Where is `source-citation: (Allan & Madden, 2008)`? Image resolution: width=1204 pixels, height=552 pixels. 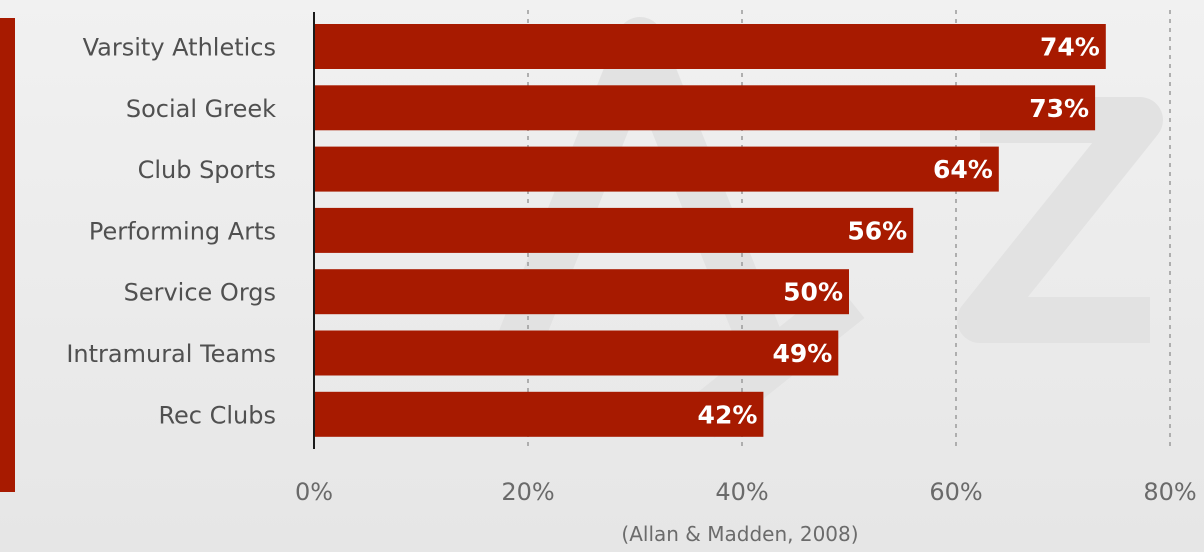
source-citation: (Allan & Madden, 2008) is located at coordinates (740, 534).